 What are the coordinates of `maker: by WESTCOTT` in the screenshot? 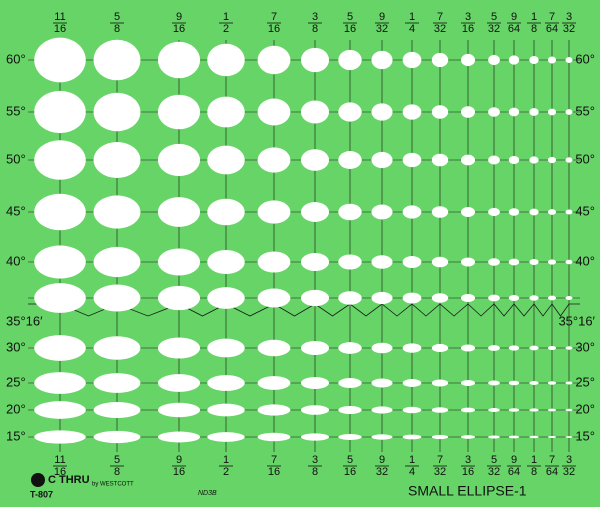 It's located at (113, 485).